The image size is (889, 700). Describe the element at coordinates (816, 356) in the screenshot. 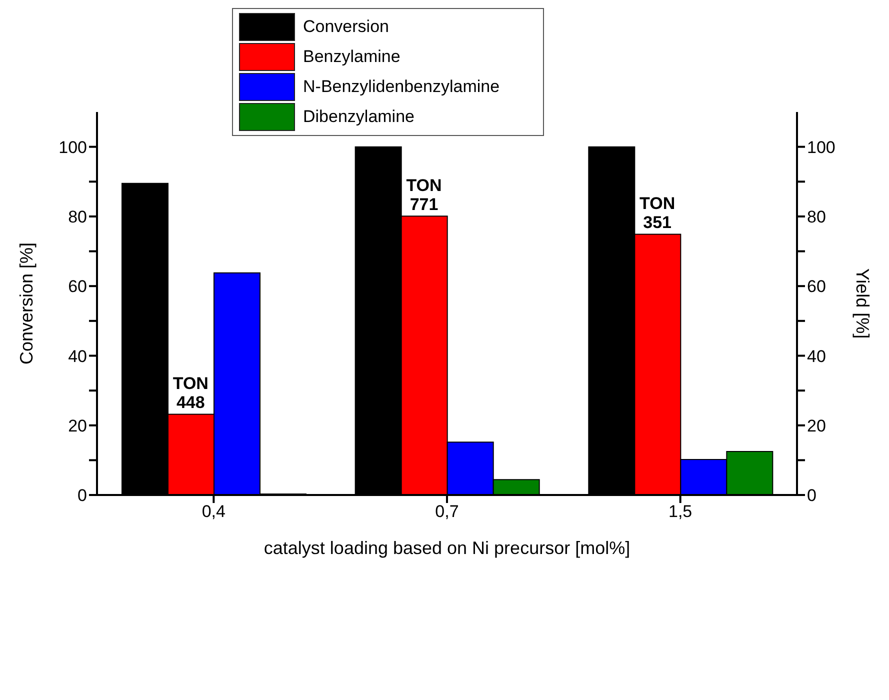

I see `y2-tick-label: 40` at that location.